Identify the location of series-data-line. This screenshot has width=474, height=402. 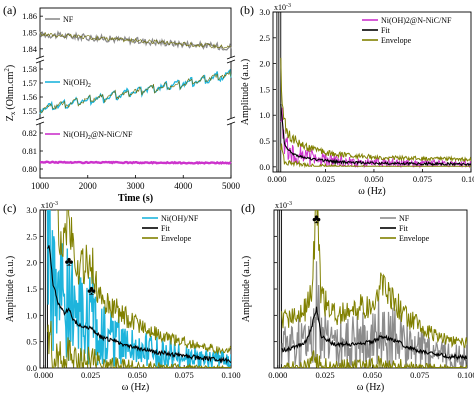
(374, 314).